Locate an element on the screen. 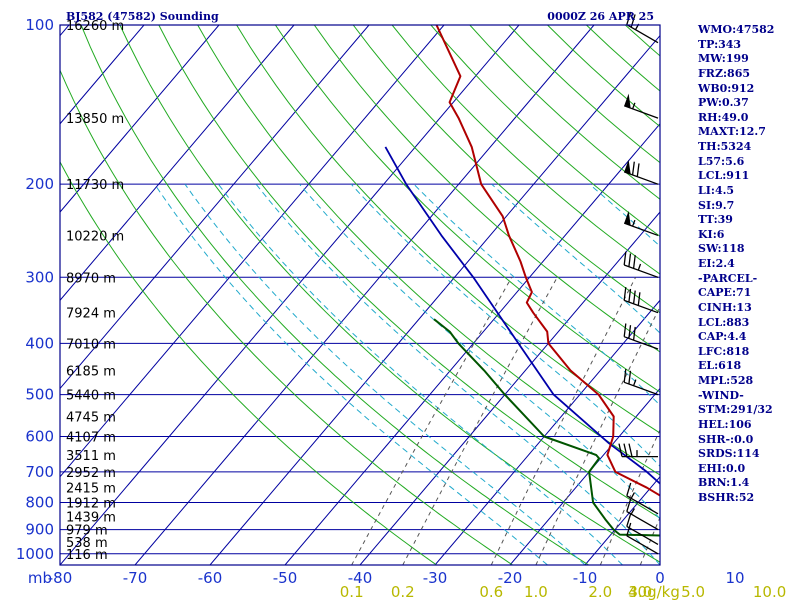  pressure-tick-label: 300 is located at coordinates (39, 277).